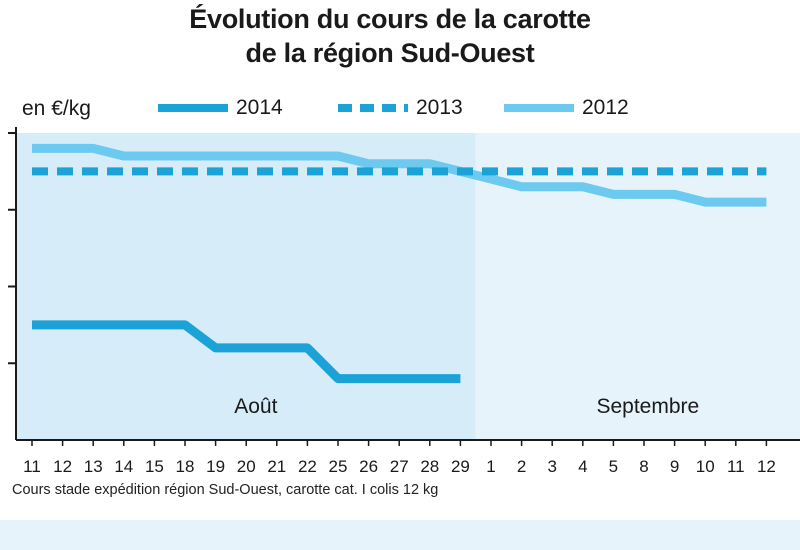 Image resolution: width=800 pixels, height=550 pixels. I want to click on x-tick-label: 19, so click(215, 466).